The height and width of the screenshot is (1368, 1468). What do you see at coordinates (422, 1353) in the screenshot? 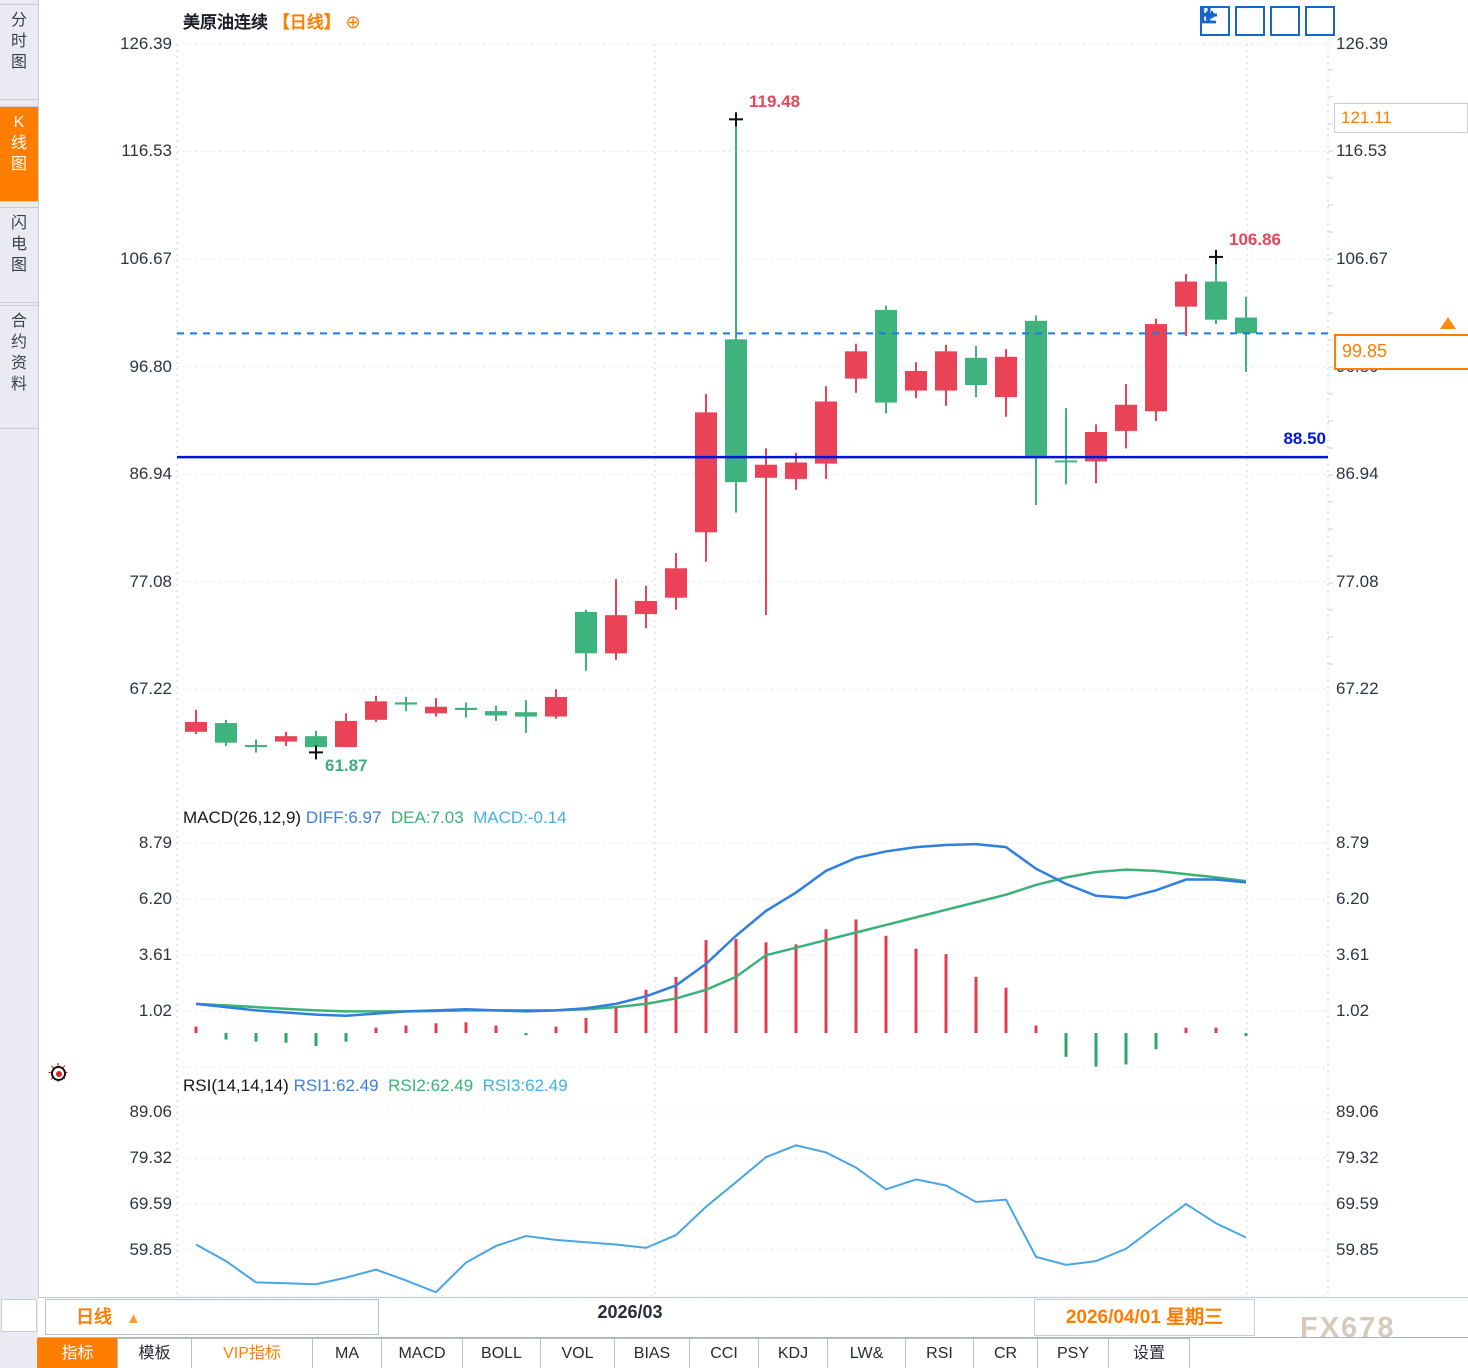
I see `toolbar-tab-MACD: MACD` at bounding box center [422, 1353].